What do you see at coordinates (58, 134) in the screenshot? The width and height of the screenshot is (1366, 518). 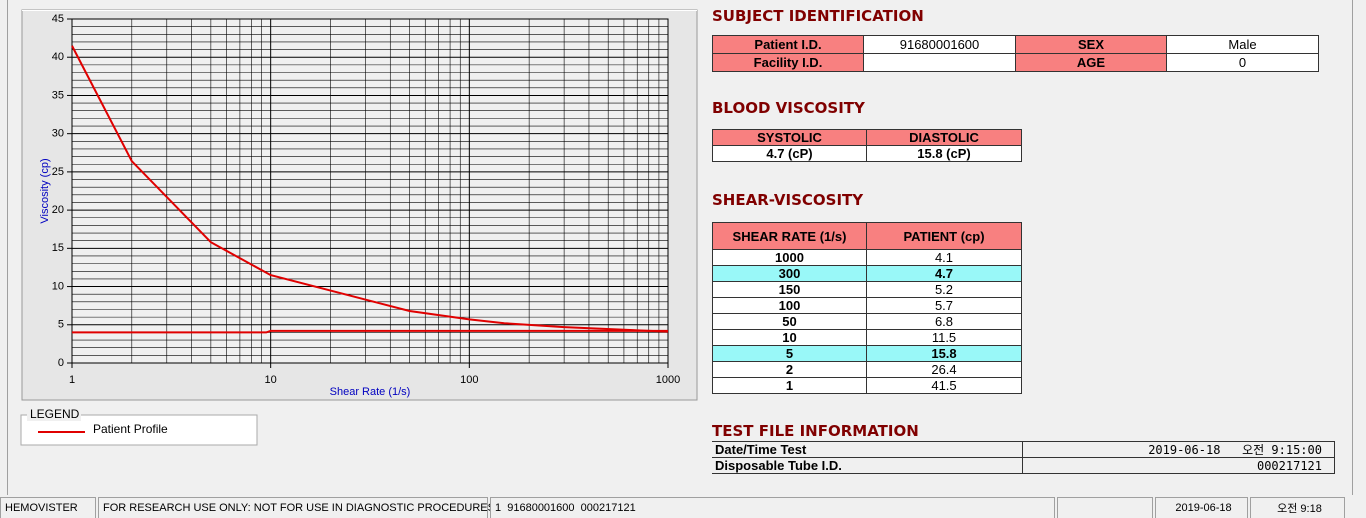 I see `y-tick-label: 30` at bounding box center [58, 134].